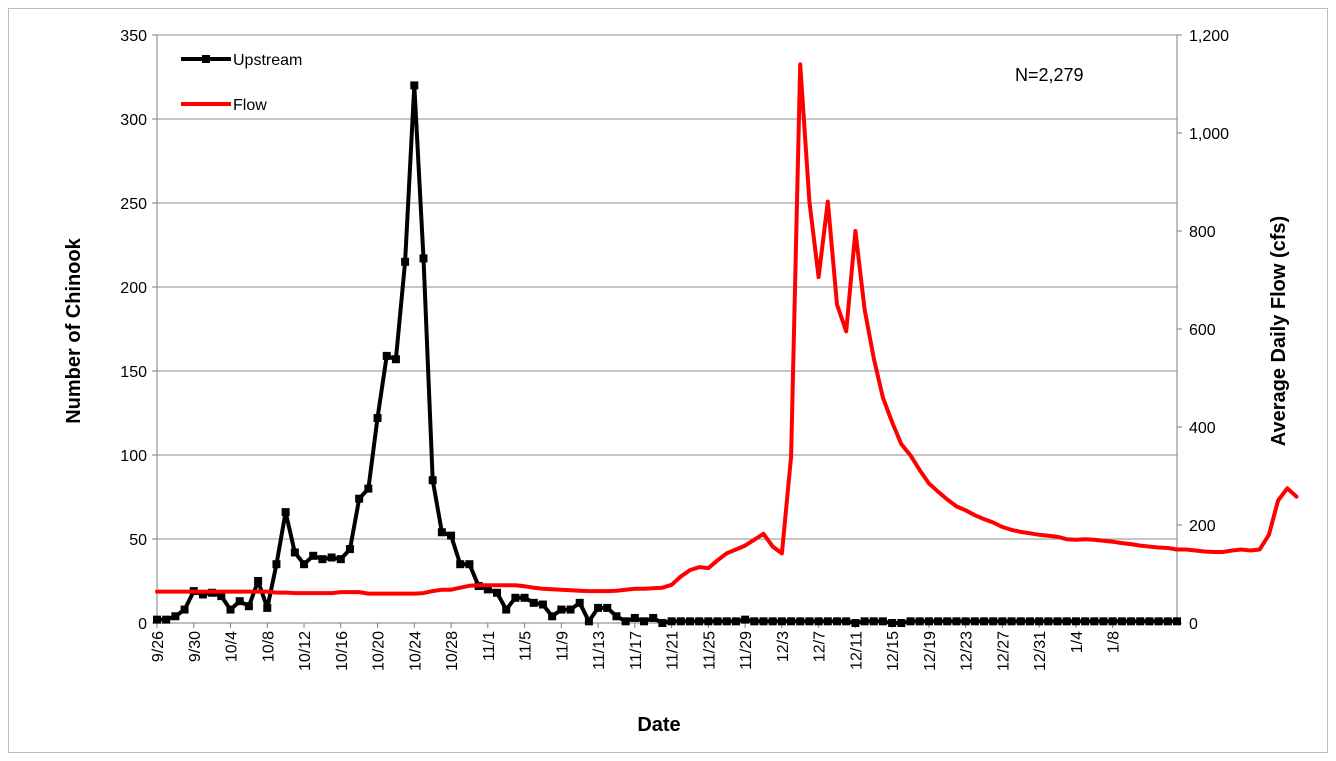  What do you see at coordinates (658, 725) in the screenshot?
I see `x-axis-title: Date` at bounding box center [658, 725].